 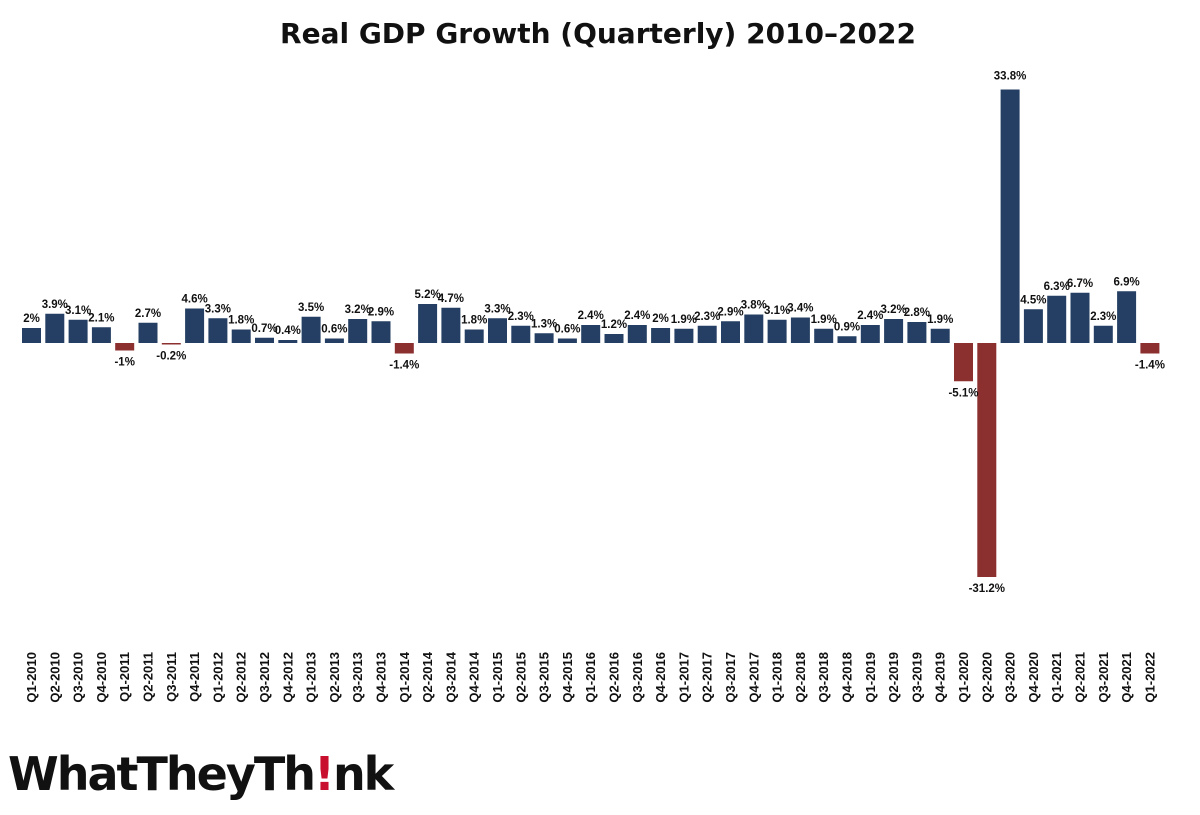 What do you see at coordinates (1103, 677) in the screenshot?
I see `x-tick-q3-2021: Q3-2021` at bounding box center [1103, 677].